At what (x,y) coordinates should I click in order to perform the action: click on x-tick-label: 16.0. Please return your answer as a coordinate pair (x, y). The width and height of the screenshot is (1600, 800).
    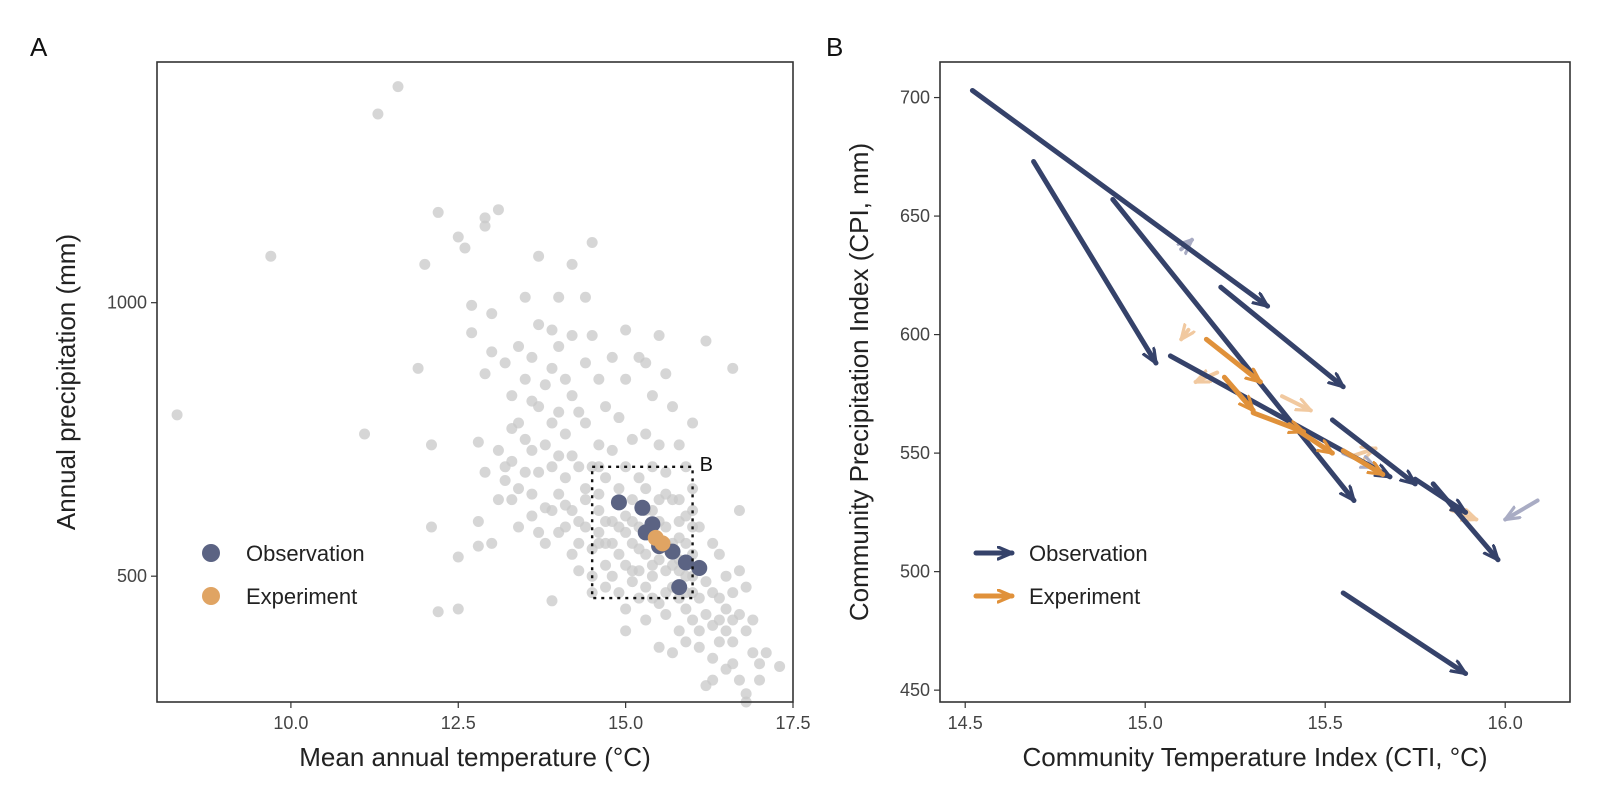
    Looking at the image, I should click on (1505, 723).